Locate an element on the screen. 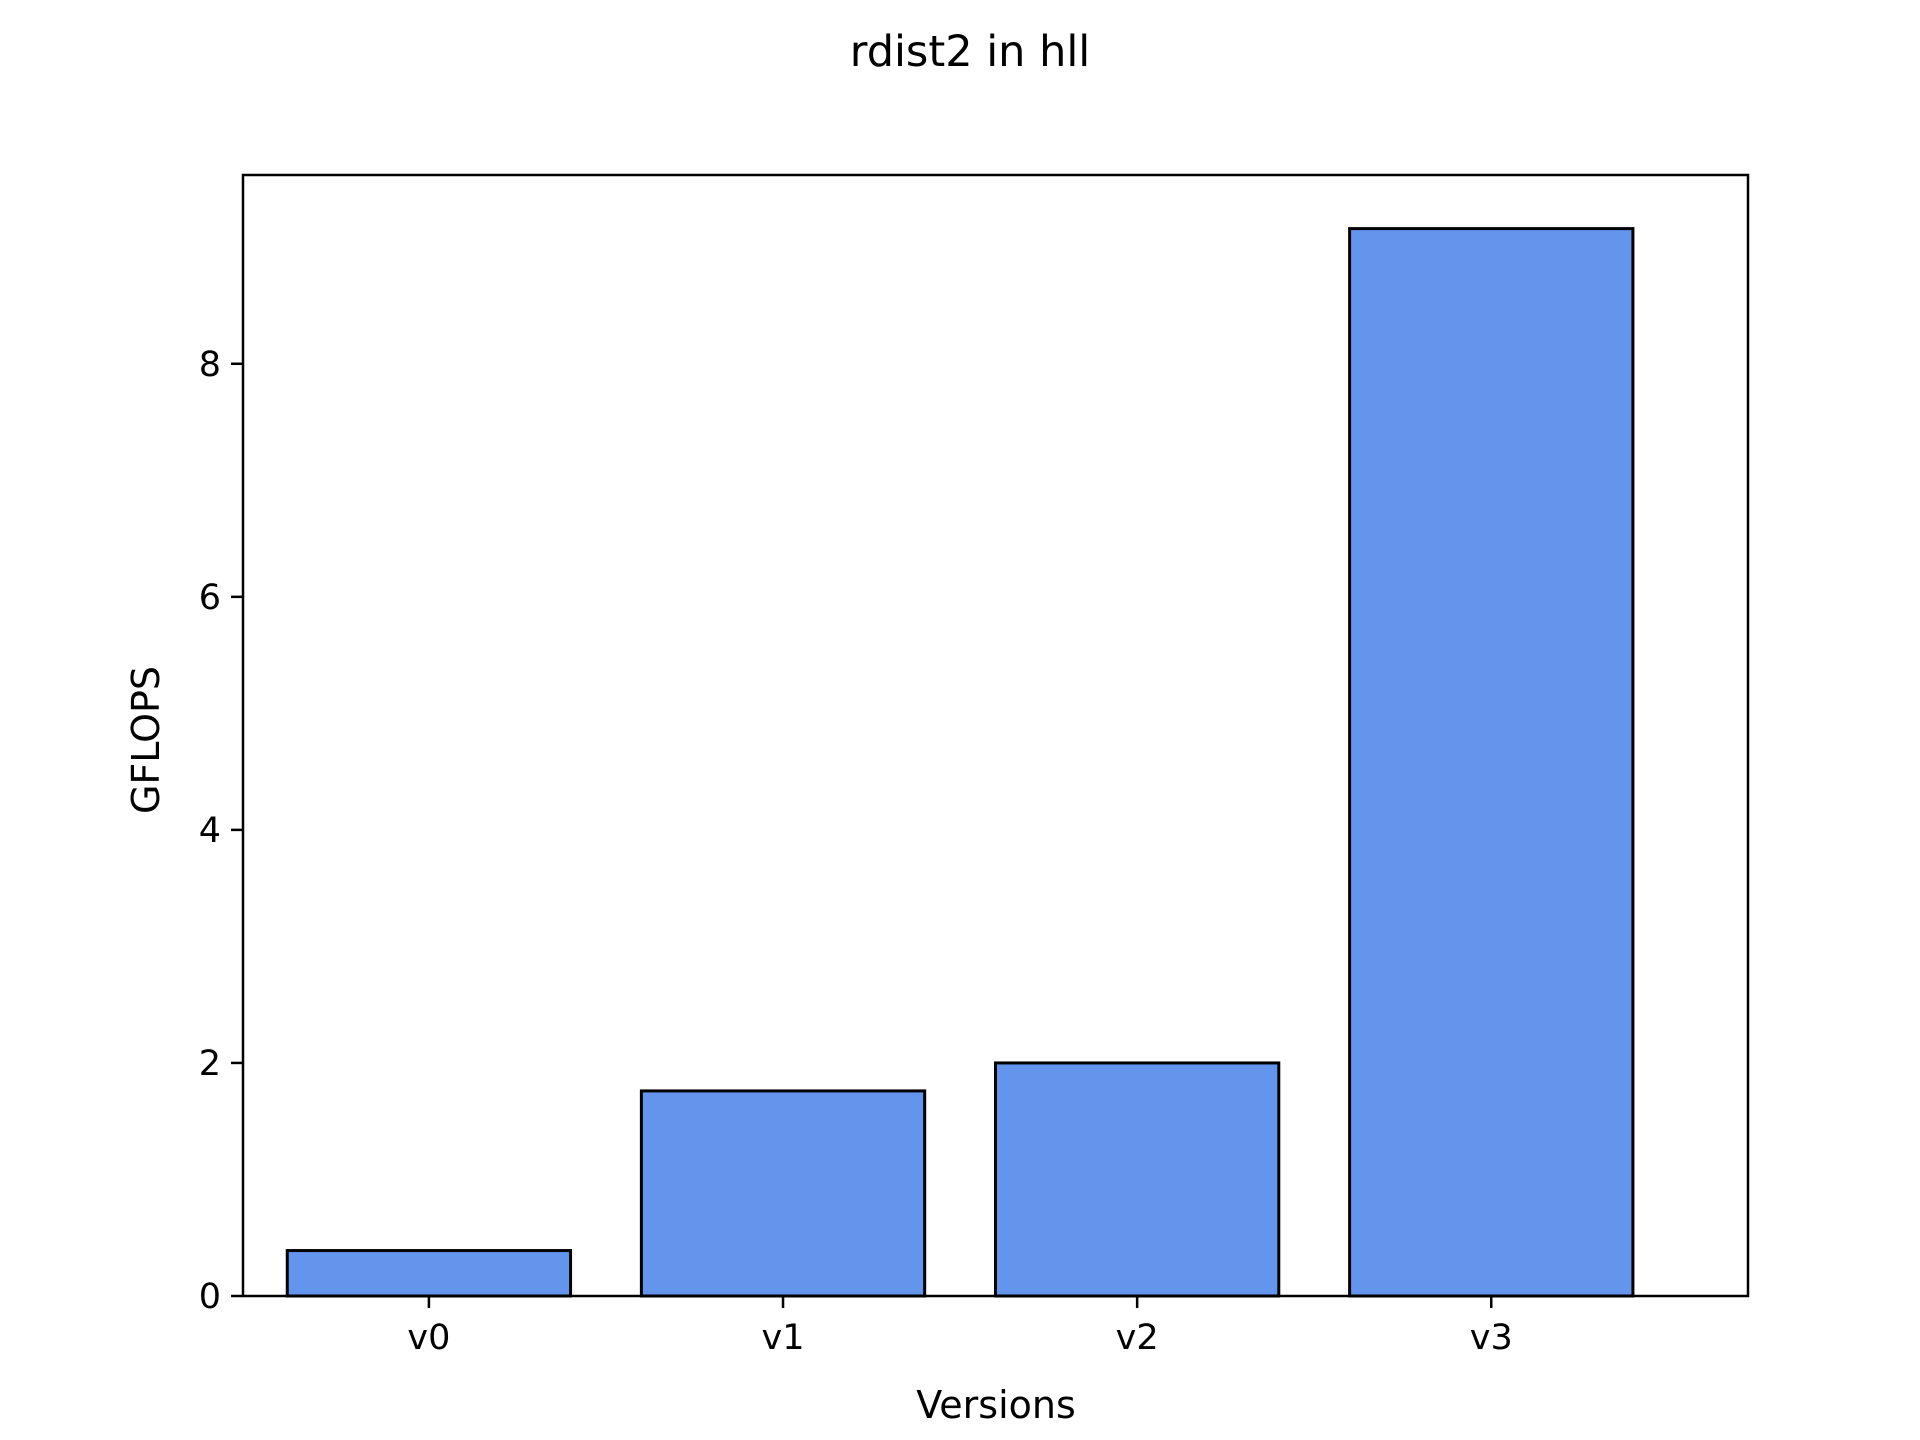  y-axis: 0 2 4 6 8 is located at coordinates (221, 831).